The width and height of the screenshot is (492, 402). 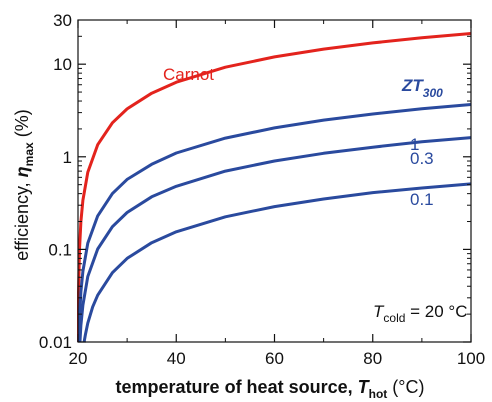 What do you see at coordinates (422, 199) in the screenshot?
I see `series-label-0-1: 0.1` at bounding box center [422, 199].